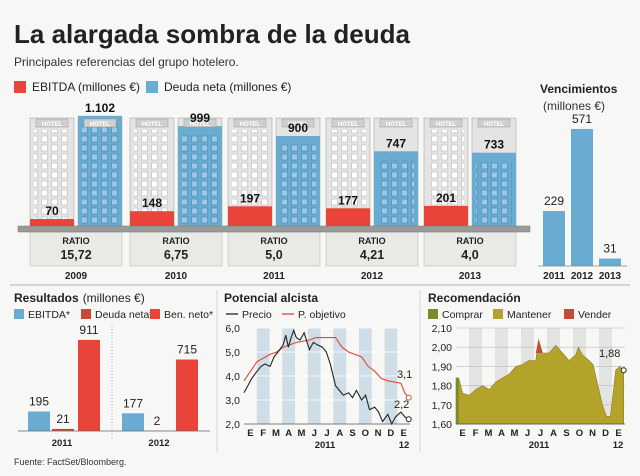  Describe the element at coordinates (76, 276) in the screenshot. I see `year-label: 2009` at that location.